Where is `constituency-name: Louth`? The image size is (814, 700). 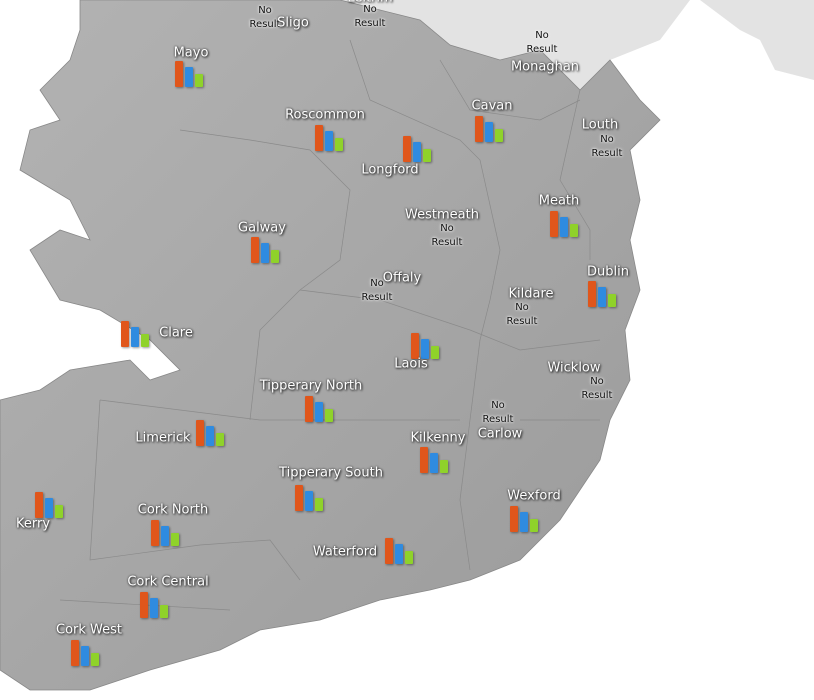
constituency-name: Louth is located at coordinates (600, 125).